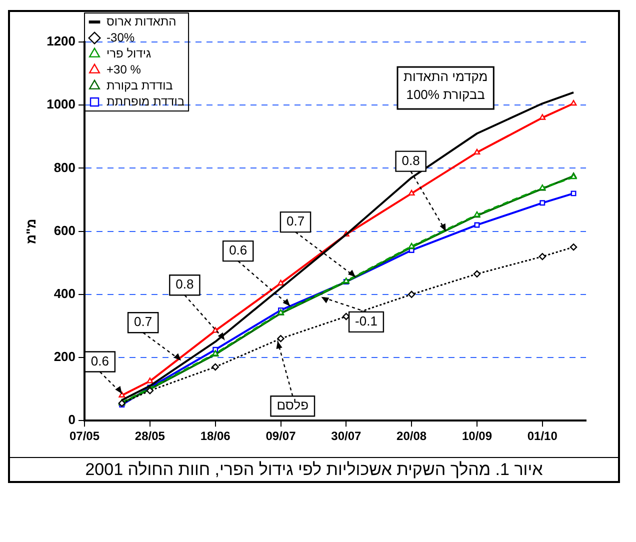 The height and width of the screenshot is (542, 636). Describe the element at coordinates (65, 167) in the screenshot. I see `y-tick-label: 800` at that location.